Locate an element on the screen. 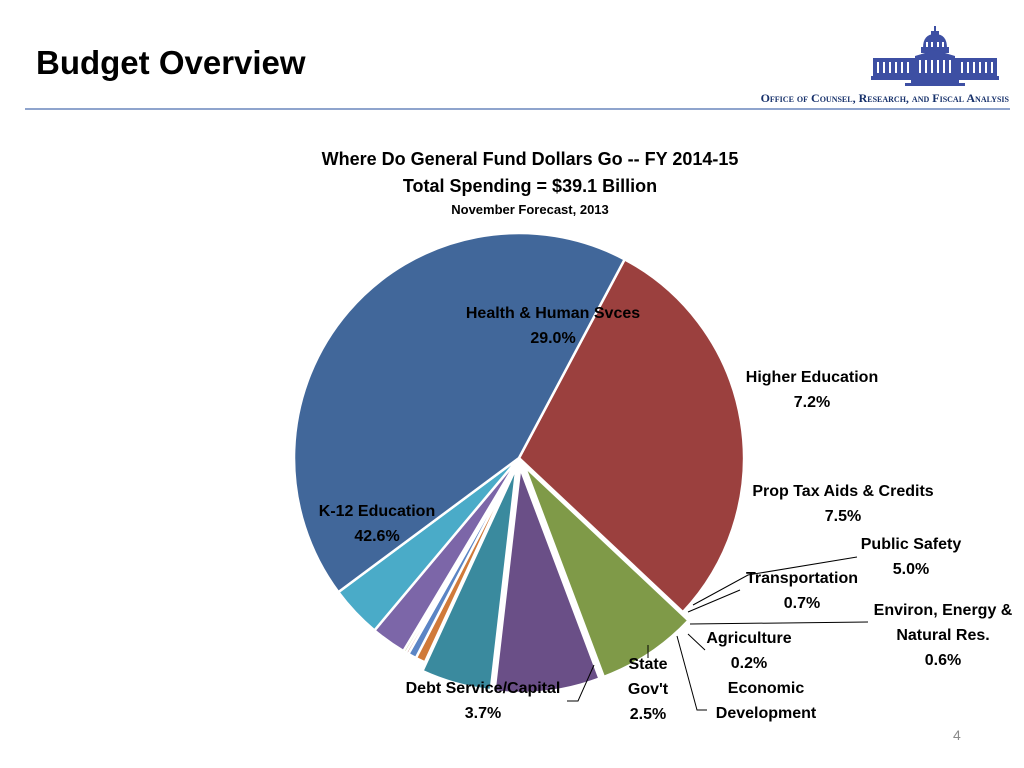 This screenshot has width=1024, height=768. header-divider is located at coordinates (517, 109).